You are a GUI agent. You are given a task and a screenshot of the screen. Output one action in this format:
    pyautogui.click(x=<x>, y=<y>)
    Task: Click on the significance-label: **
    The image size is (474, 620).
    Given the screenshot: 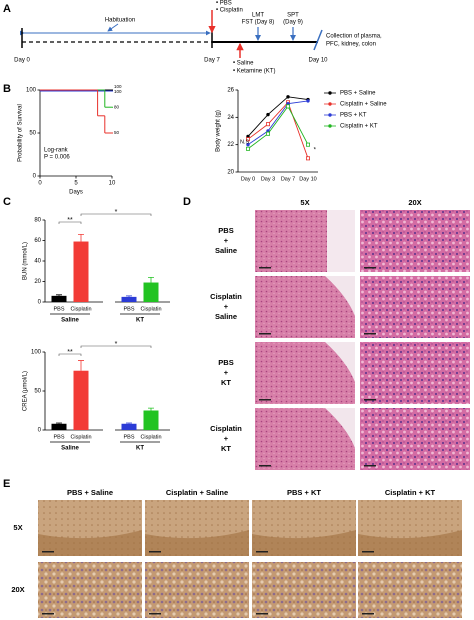 What is the action you would take?
    pyautogui.click(x=70, y=220)
    